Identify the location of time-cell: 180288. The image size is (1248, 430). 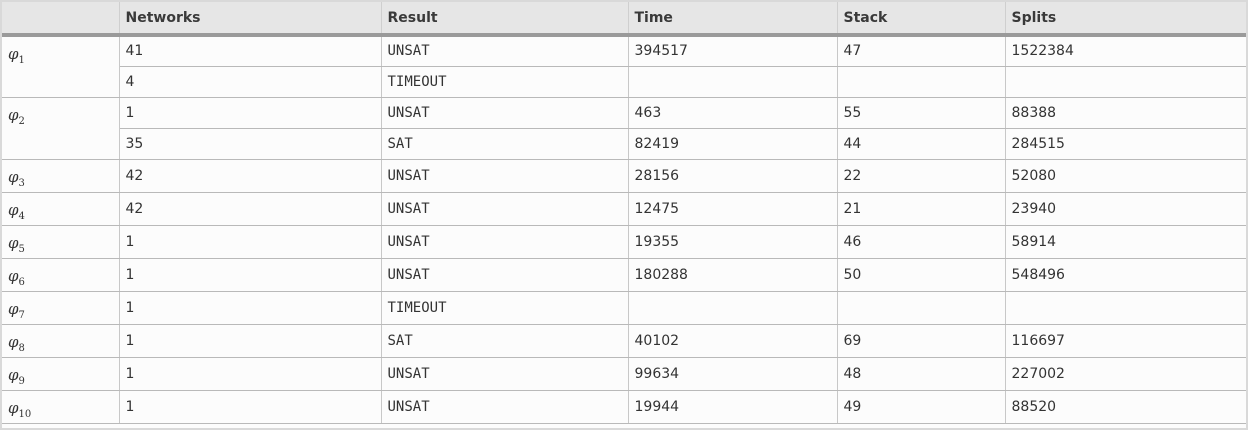
(733, 275).